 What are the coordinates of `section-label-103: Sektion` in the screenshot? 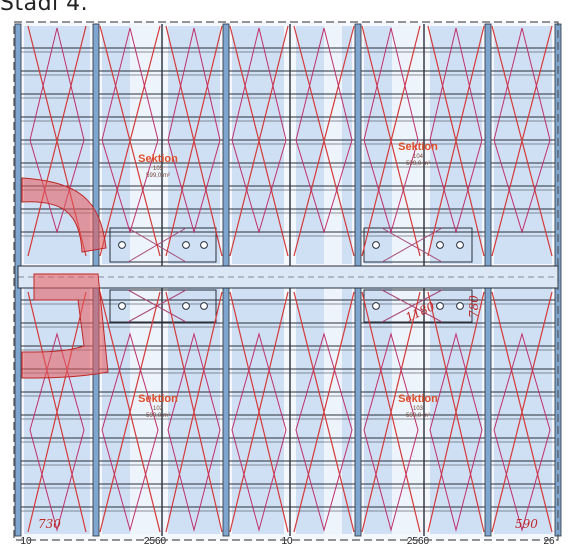 It's located at (418, 399).